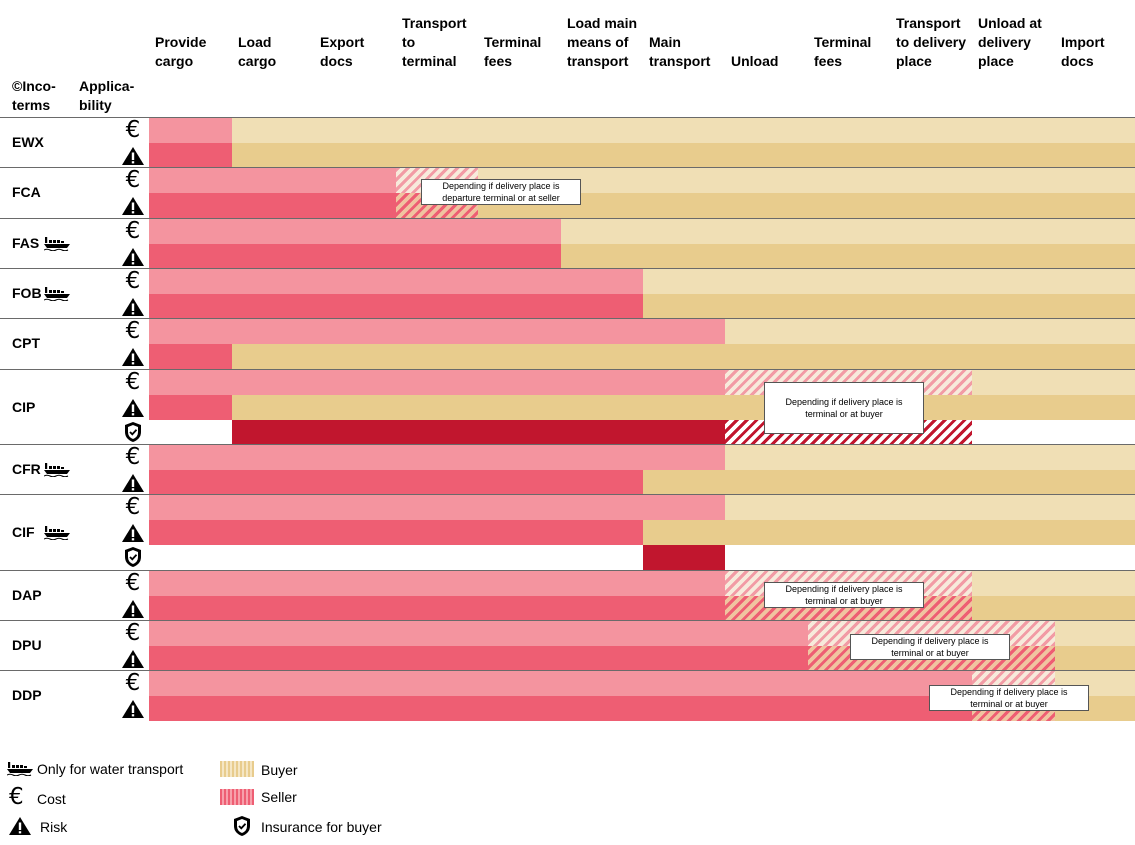 This screenshot has width=1135, height=845. What do you see at coordinates (26, 243) in the screenshot?
I see `incoterm-code: FAS` at bounding box center [26, 243].